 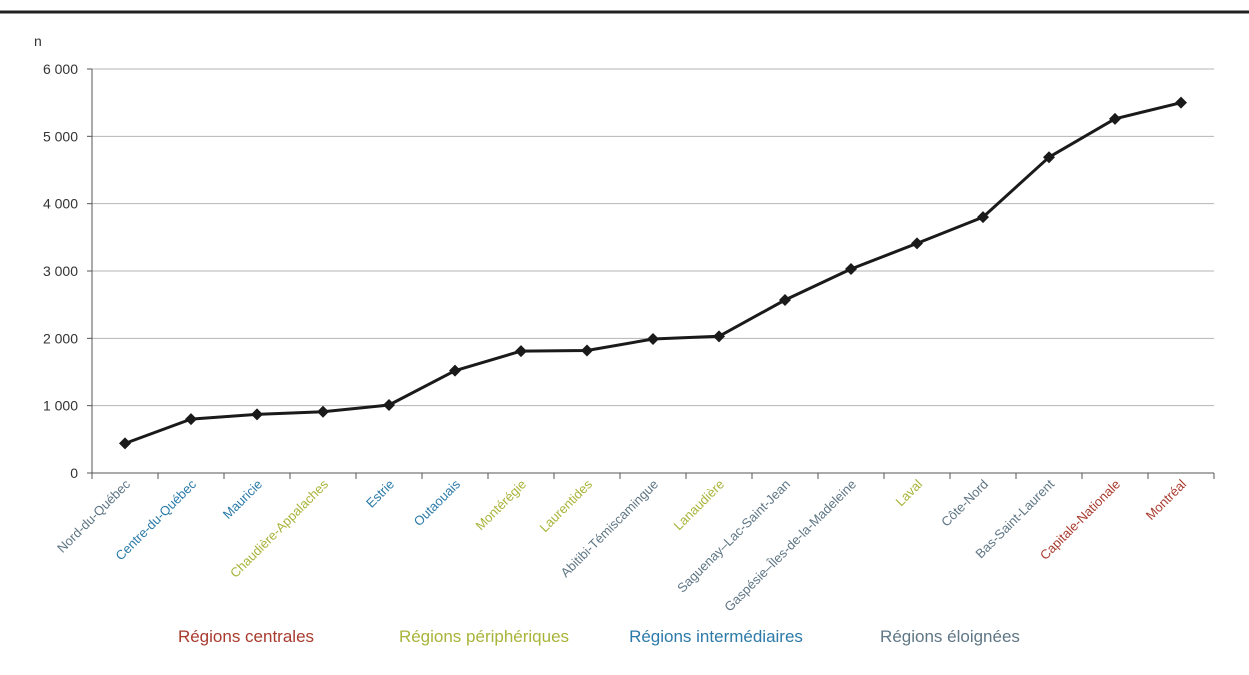 I want to click on category-label: Côte-Nord, so click(x=964, y=503).